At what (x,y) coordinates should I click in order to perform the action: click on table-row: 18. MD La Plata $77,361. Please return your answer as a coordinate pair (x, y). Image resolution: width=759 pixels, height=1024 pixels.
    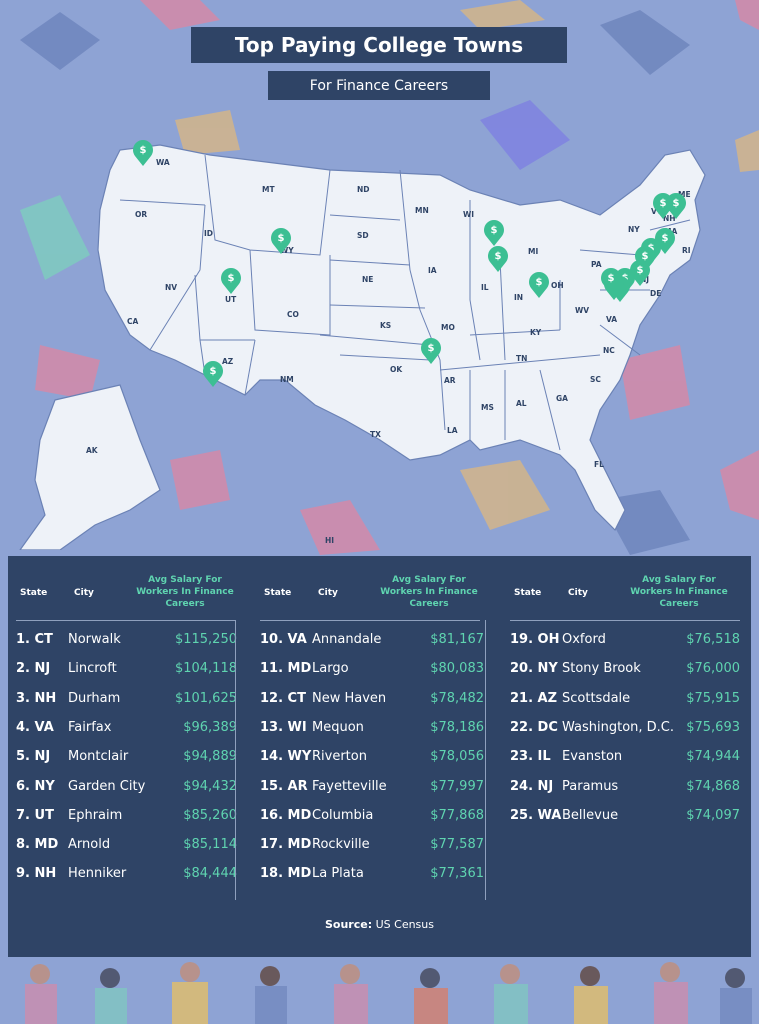
    Looking at the image, I should click on (370, 876).